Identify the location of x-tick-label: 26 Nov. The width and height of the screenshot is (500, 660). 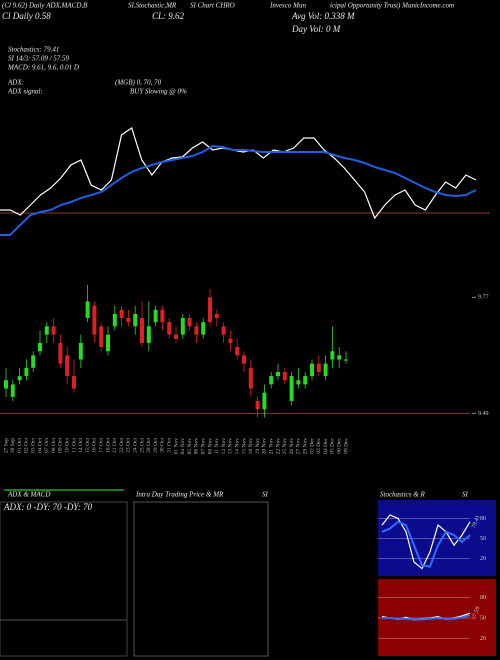
(292, 446).